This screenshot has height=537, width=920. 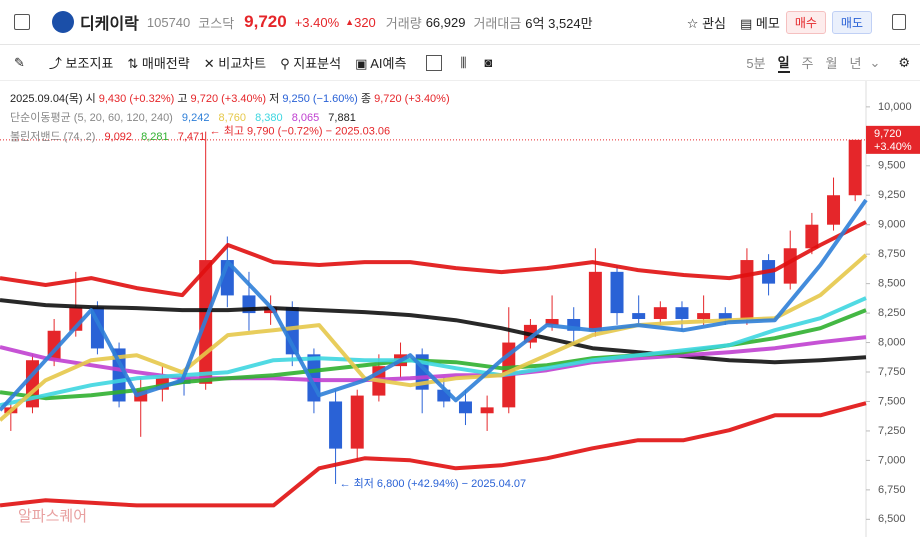 I want to click on buy-btn: 매수, so click(x=805, y=22).